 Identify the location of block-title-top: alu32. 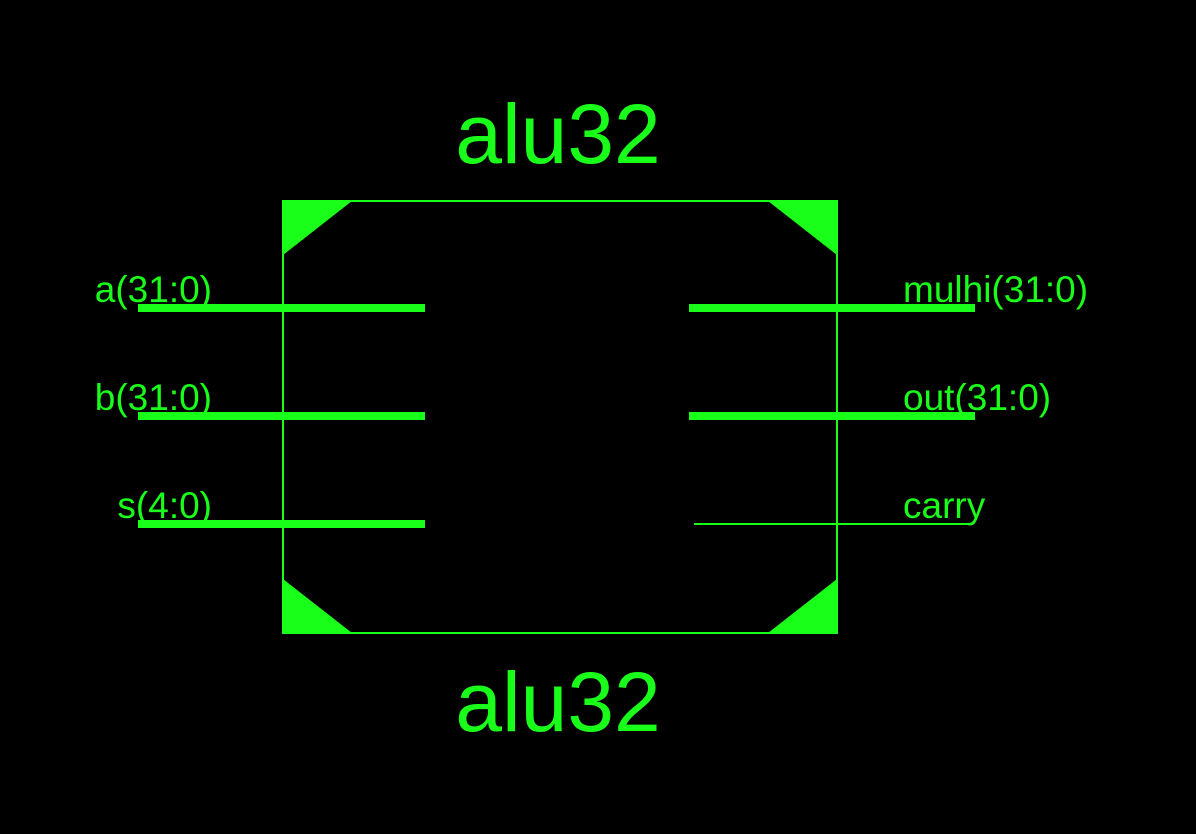
(558, 134).